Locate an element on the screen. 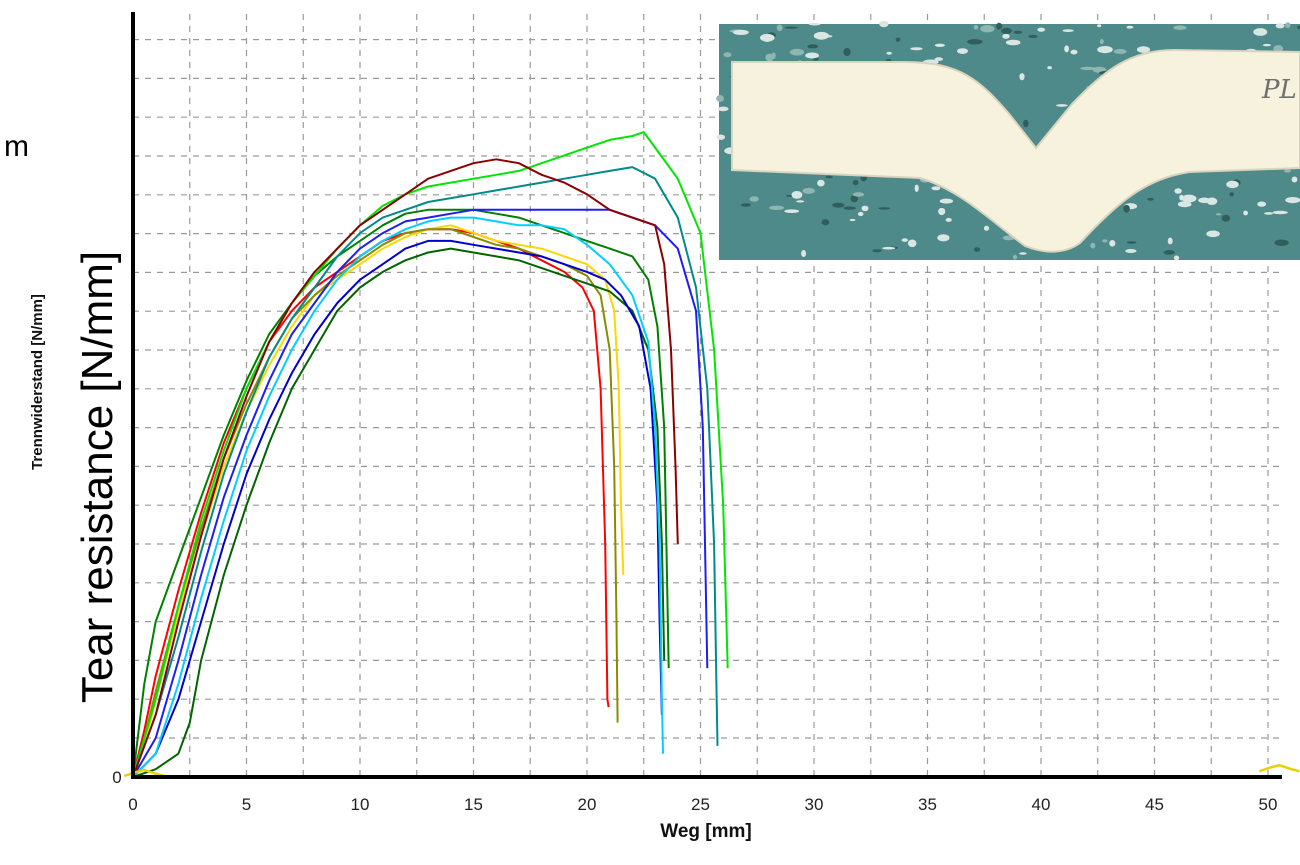 The height and width of the screenshot is (865, 1300). x-tick-label: 40 is located at coordinates (1041, 804).